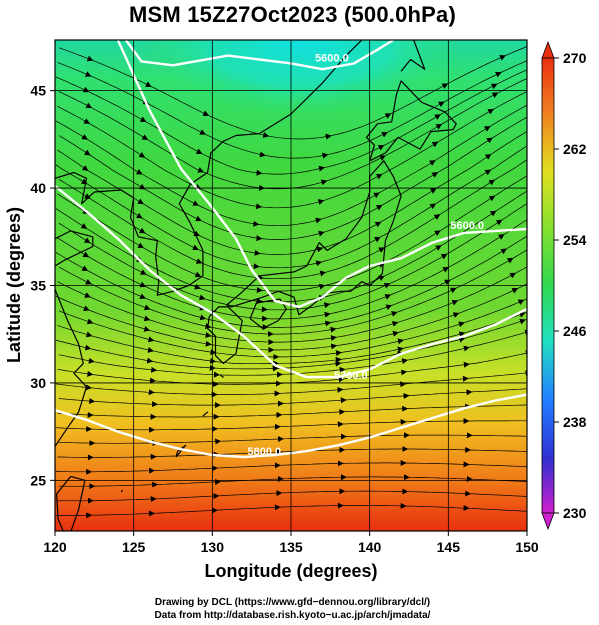 The height and width of the screenshot is (625, 599). Describe the element at coordinates (527, 547) in the screenshot. I see `x-tick-label: 150` at that location.